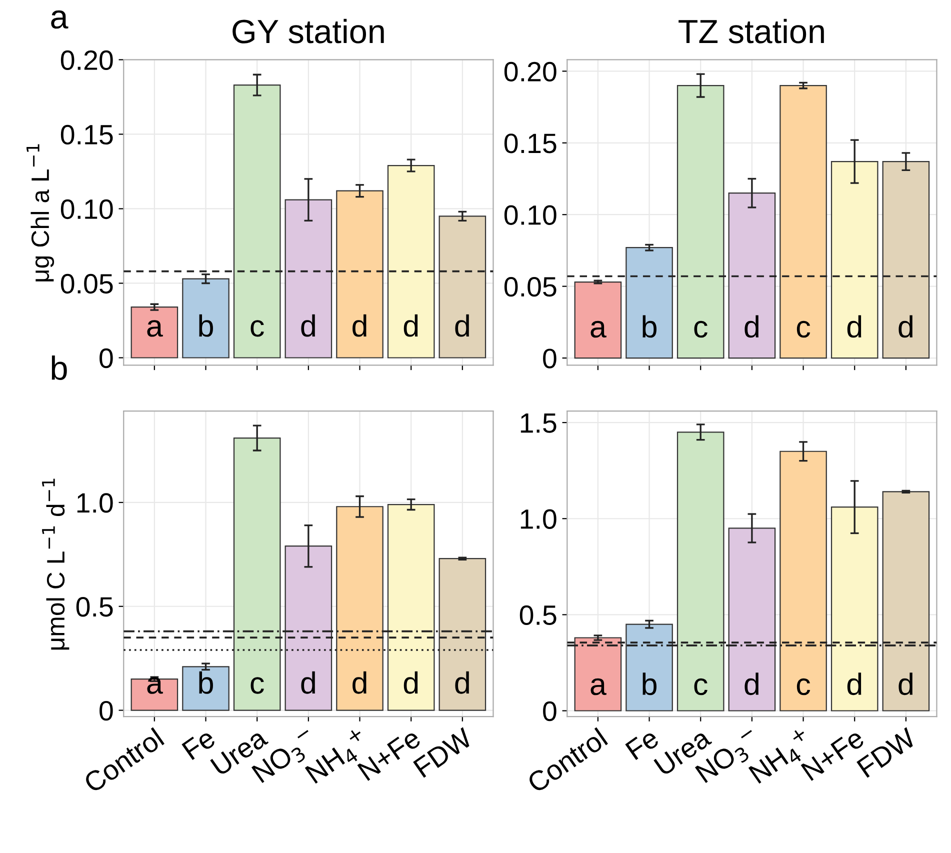 Image resolution: width=951 pixels, height=853 pixels. Describe the element at coordinates (59, 368) in the screenshot. I see `text: b` at that location.